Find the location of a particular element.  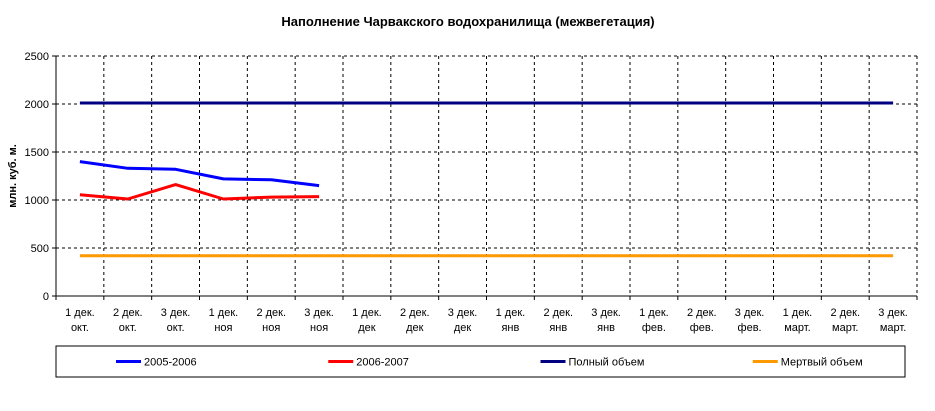

y-tick-label: 0 is located at coordinates (46, 297).